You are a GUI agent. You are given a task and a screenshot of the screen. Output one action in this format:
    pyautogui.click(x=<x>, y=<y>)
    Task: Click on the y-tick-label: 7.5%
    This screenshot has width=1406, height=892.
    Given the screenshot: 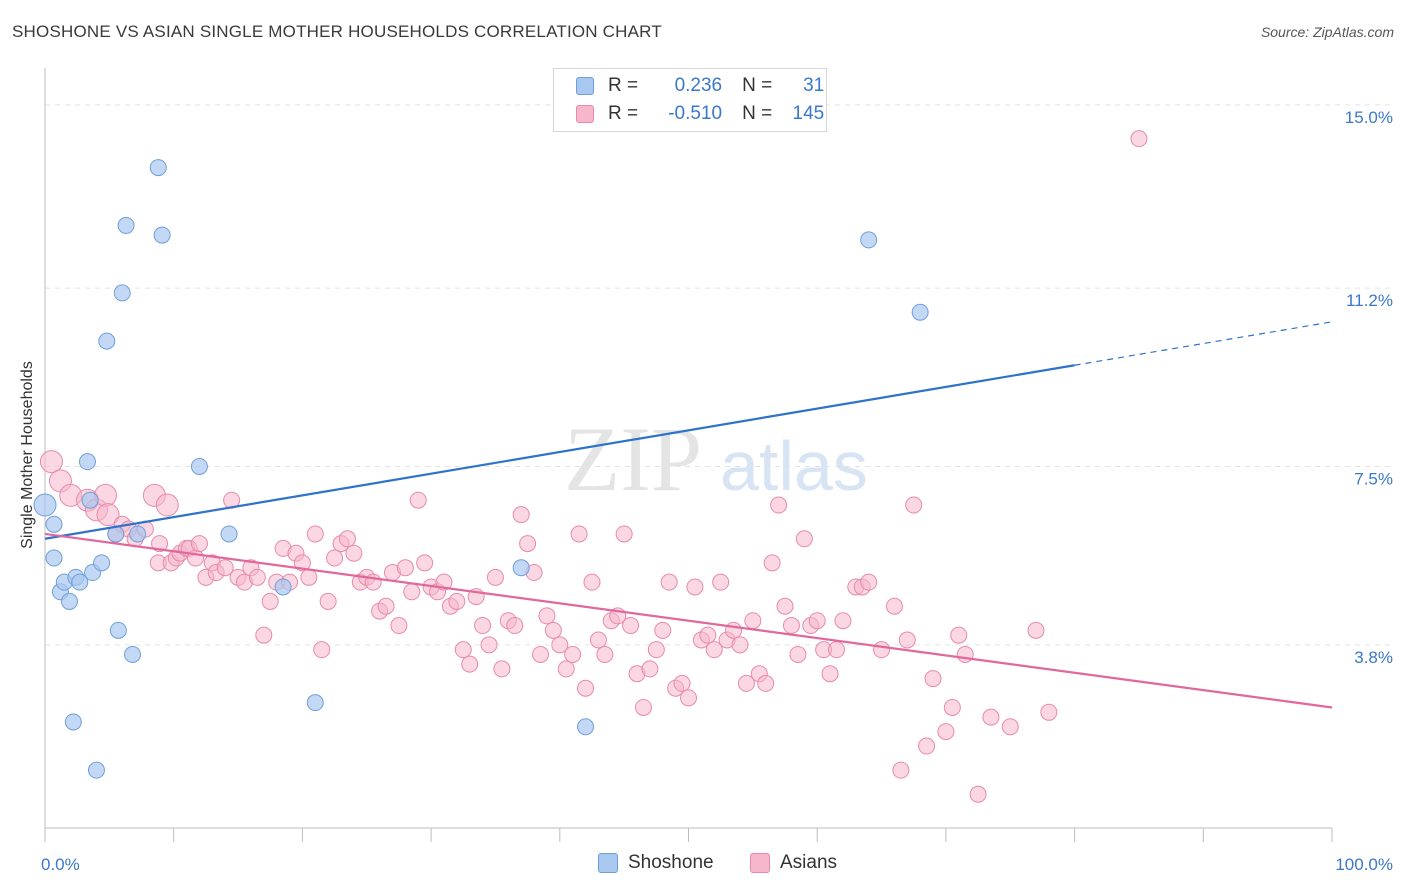 What is the action you would take?
    pyautogui.click(x=1373, y=478)
    